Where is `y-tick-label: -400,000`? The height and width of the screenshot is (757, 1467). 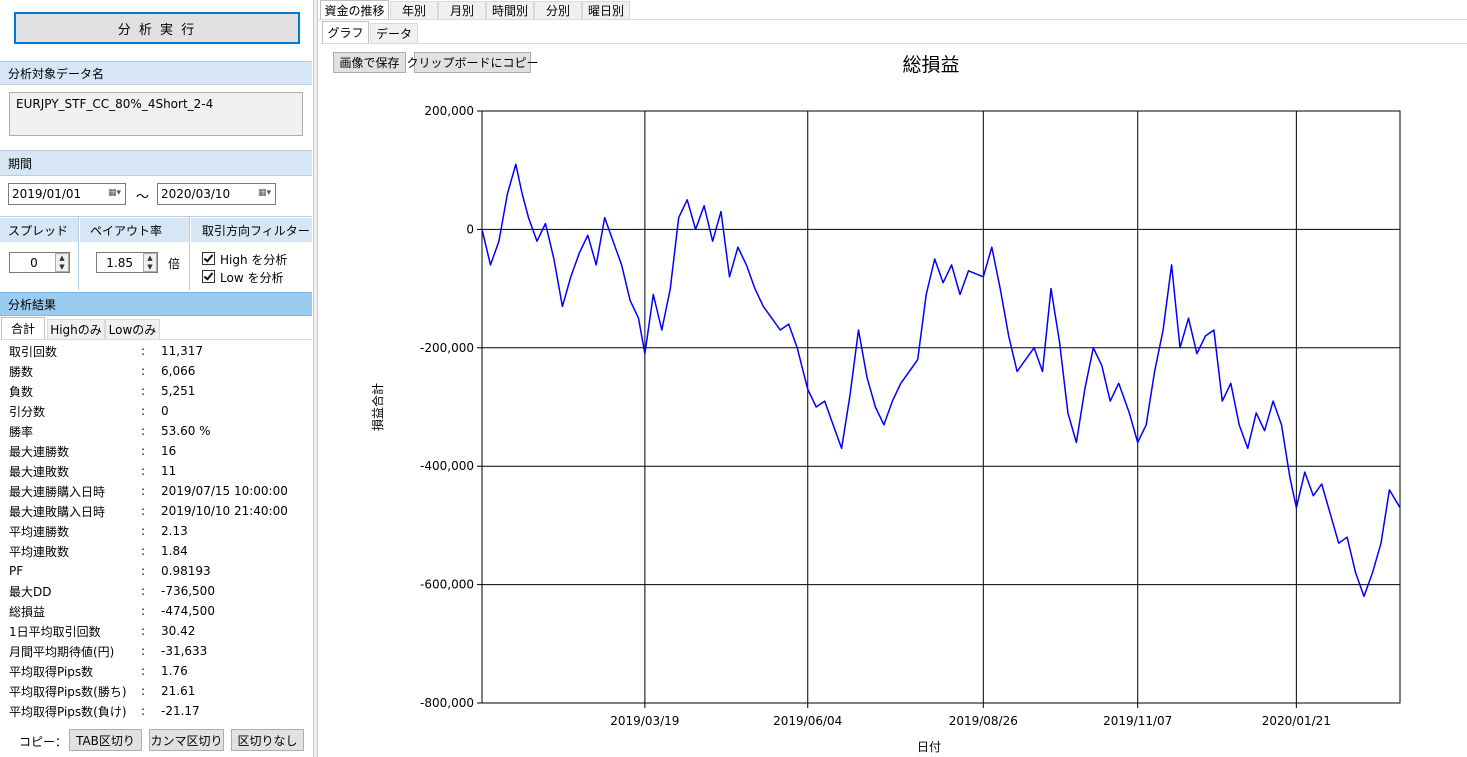
y-tick-label: -400,000 is located at coordinates (447, 466).